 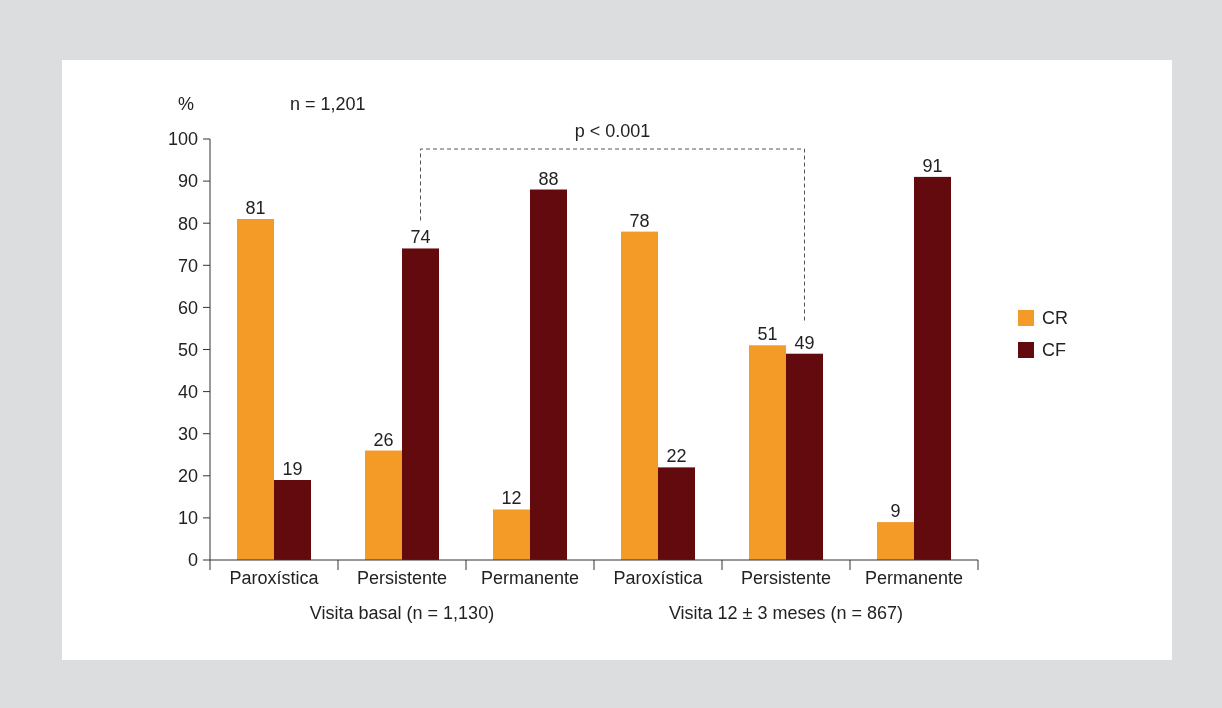 I want to click on data-label: 22, so click(x=676, y=456).